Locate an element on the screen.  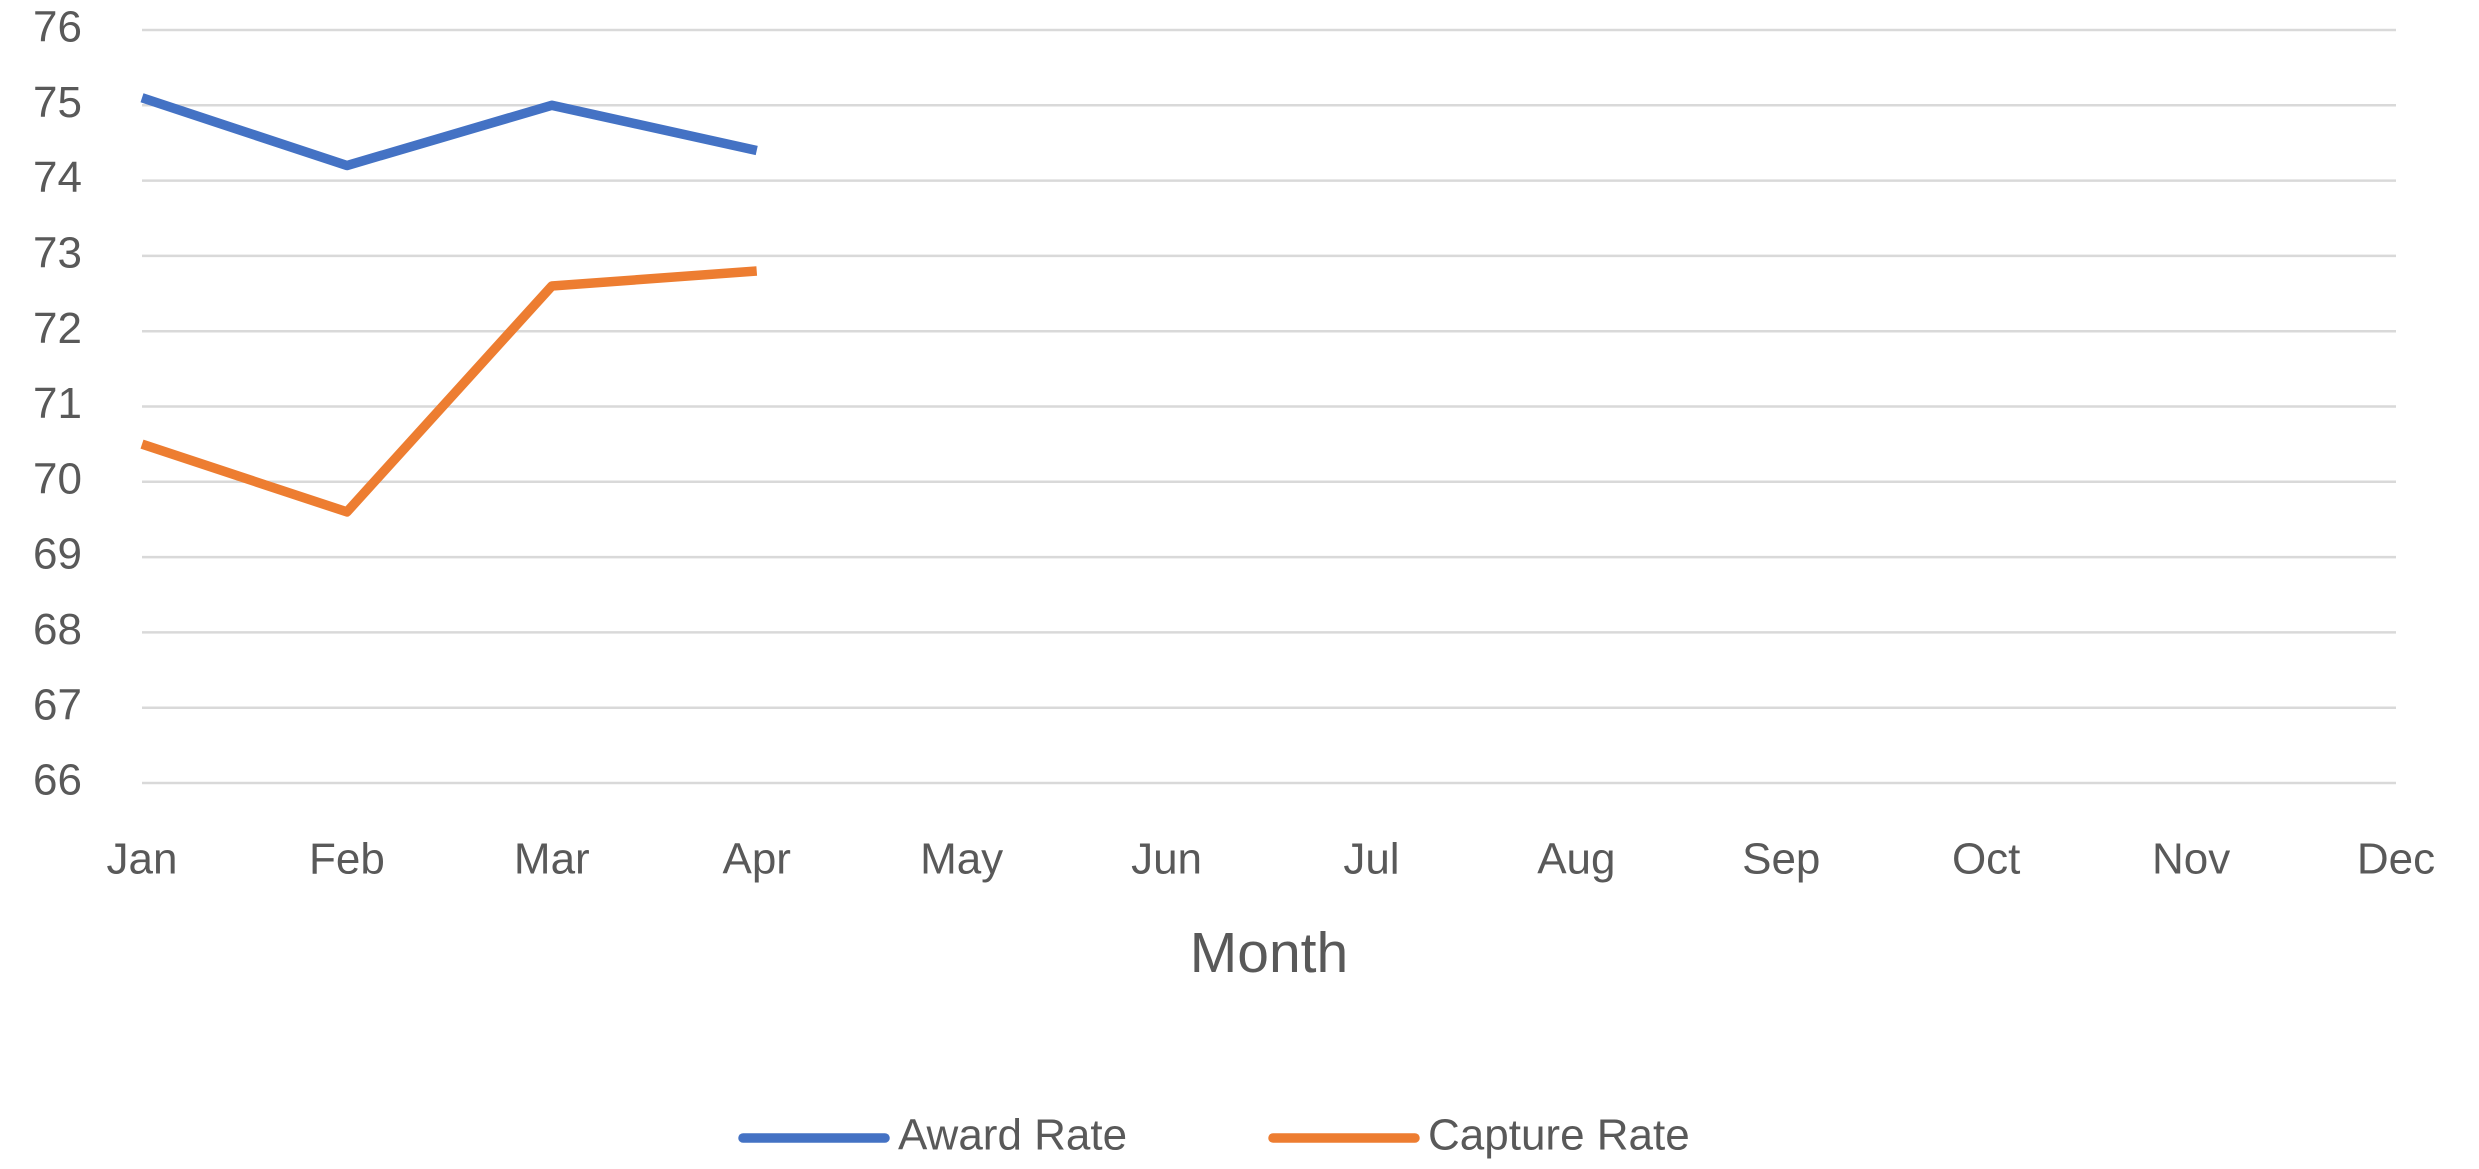
x-tick-label: Jul is located at coordinates (1371, 859).